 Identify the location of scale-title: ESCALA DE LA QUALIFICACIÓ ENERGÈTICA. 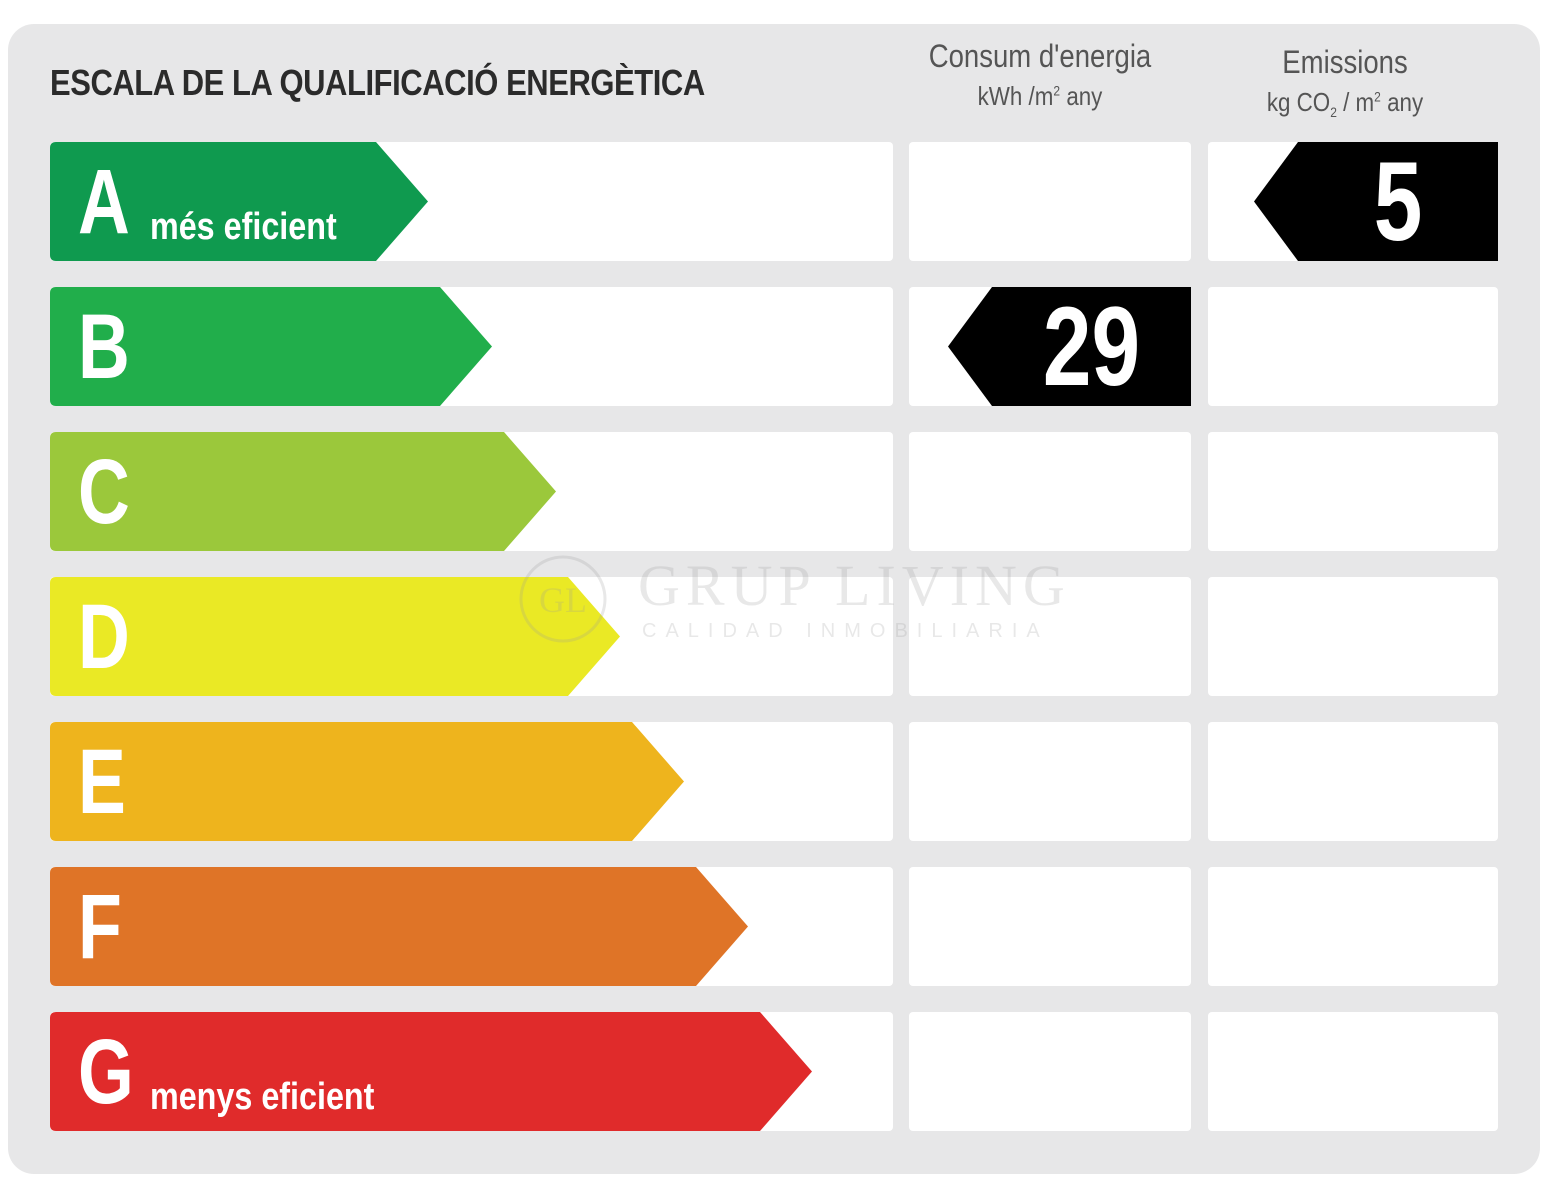
(377, 82).